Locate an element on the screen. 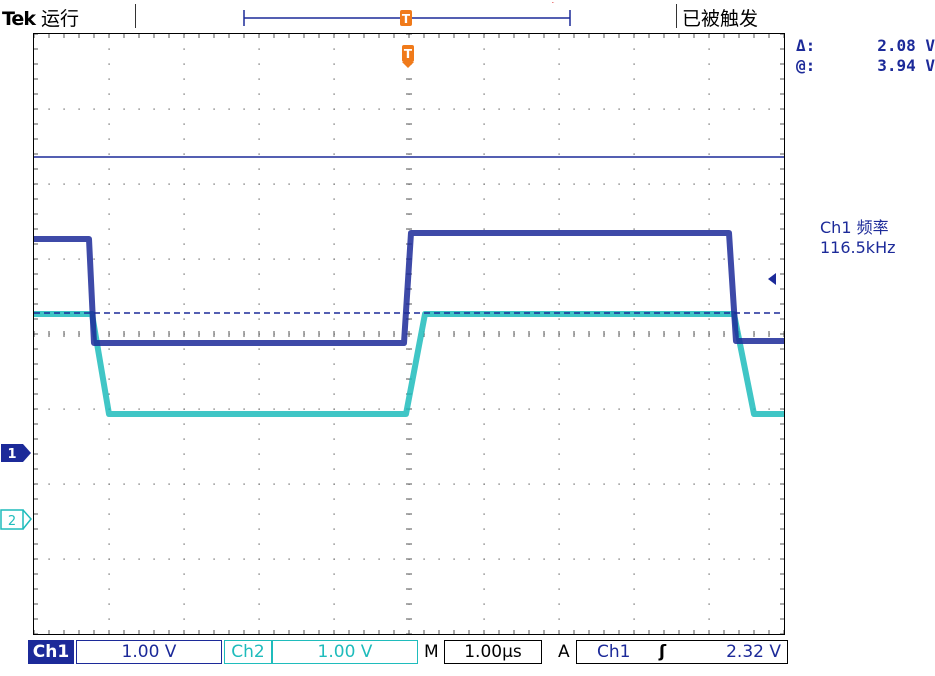 The image size is (935, 676). cursor-readout-panel: Δ: 2.08 V @: 3.94 V is located at coordinates (865, 56).